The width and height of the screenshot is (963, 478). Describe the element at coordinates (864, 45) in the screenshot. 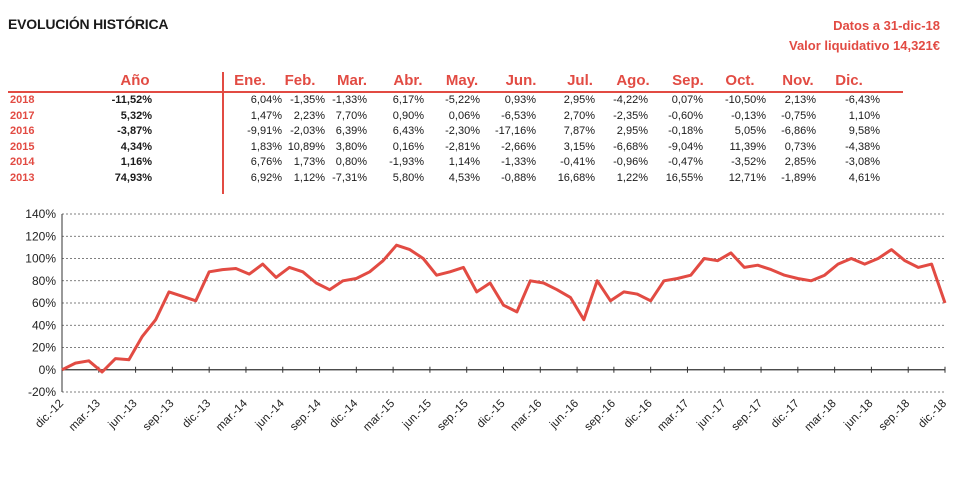

I see `nav-value: Valor liquidativo 14,321€` at that location.